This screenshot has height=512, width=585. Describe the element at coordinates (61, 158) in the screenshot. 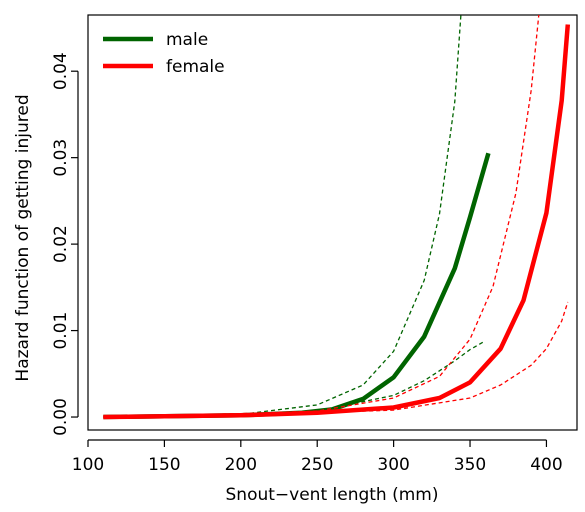

I see `y-tick-label: 0.03` at that location.